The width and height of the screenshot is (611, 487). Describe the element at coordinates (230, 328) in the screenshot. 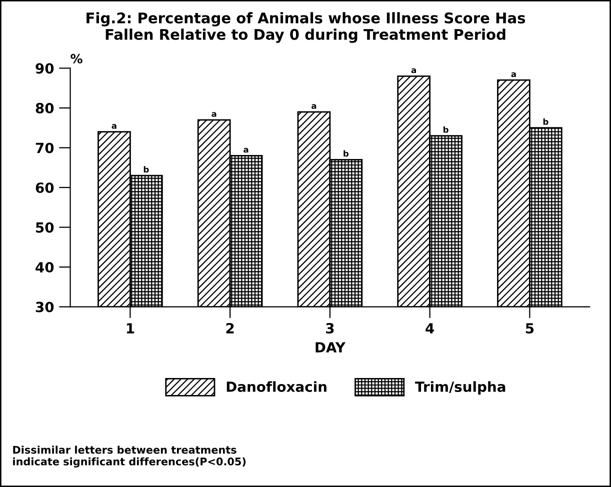

I see `x-tick-label: 2` at that location.